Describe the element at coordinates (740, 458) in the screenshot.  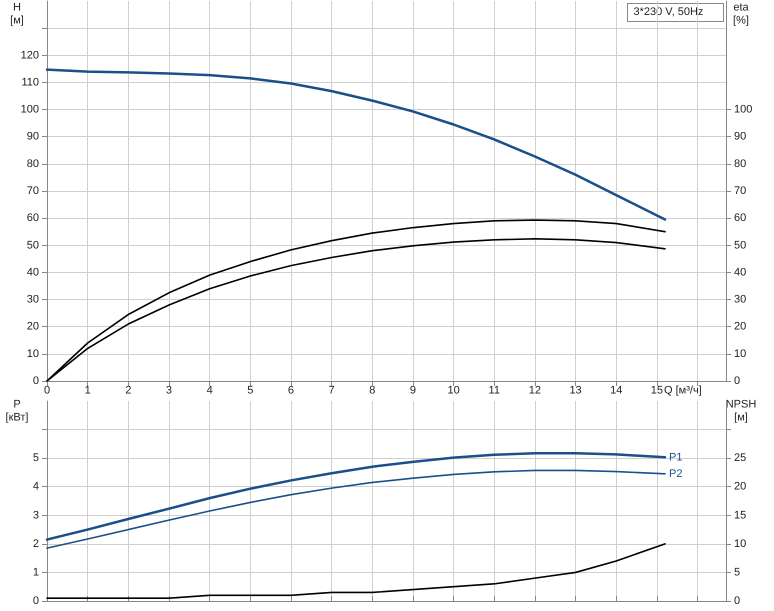
I see `y2-tick-label: 25` at that location.